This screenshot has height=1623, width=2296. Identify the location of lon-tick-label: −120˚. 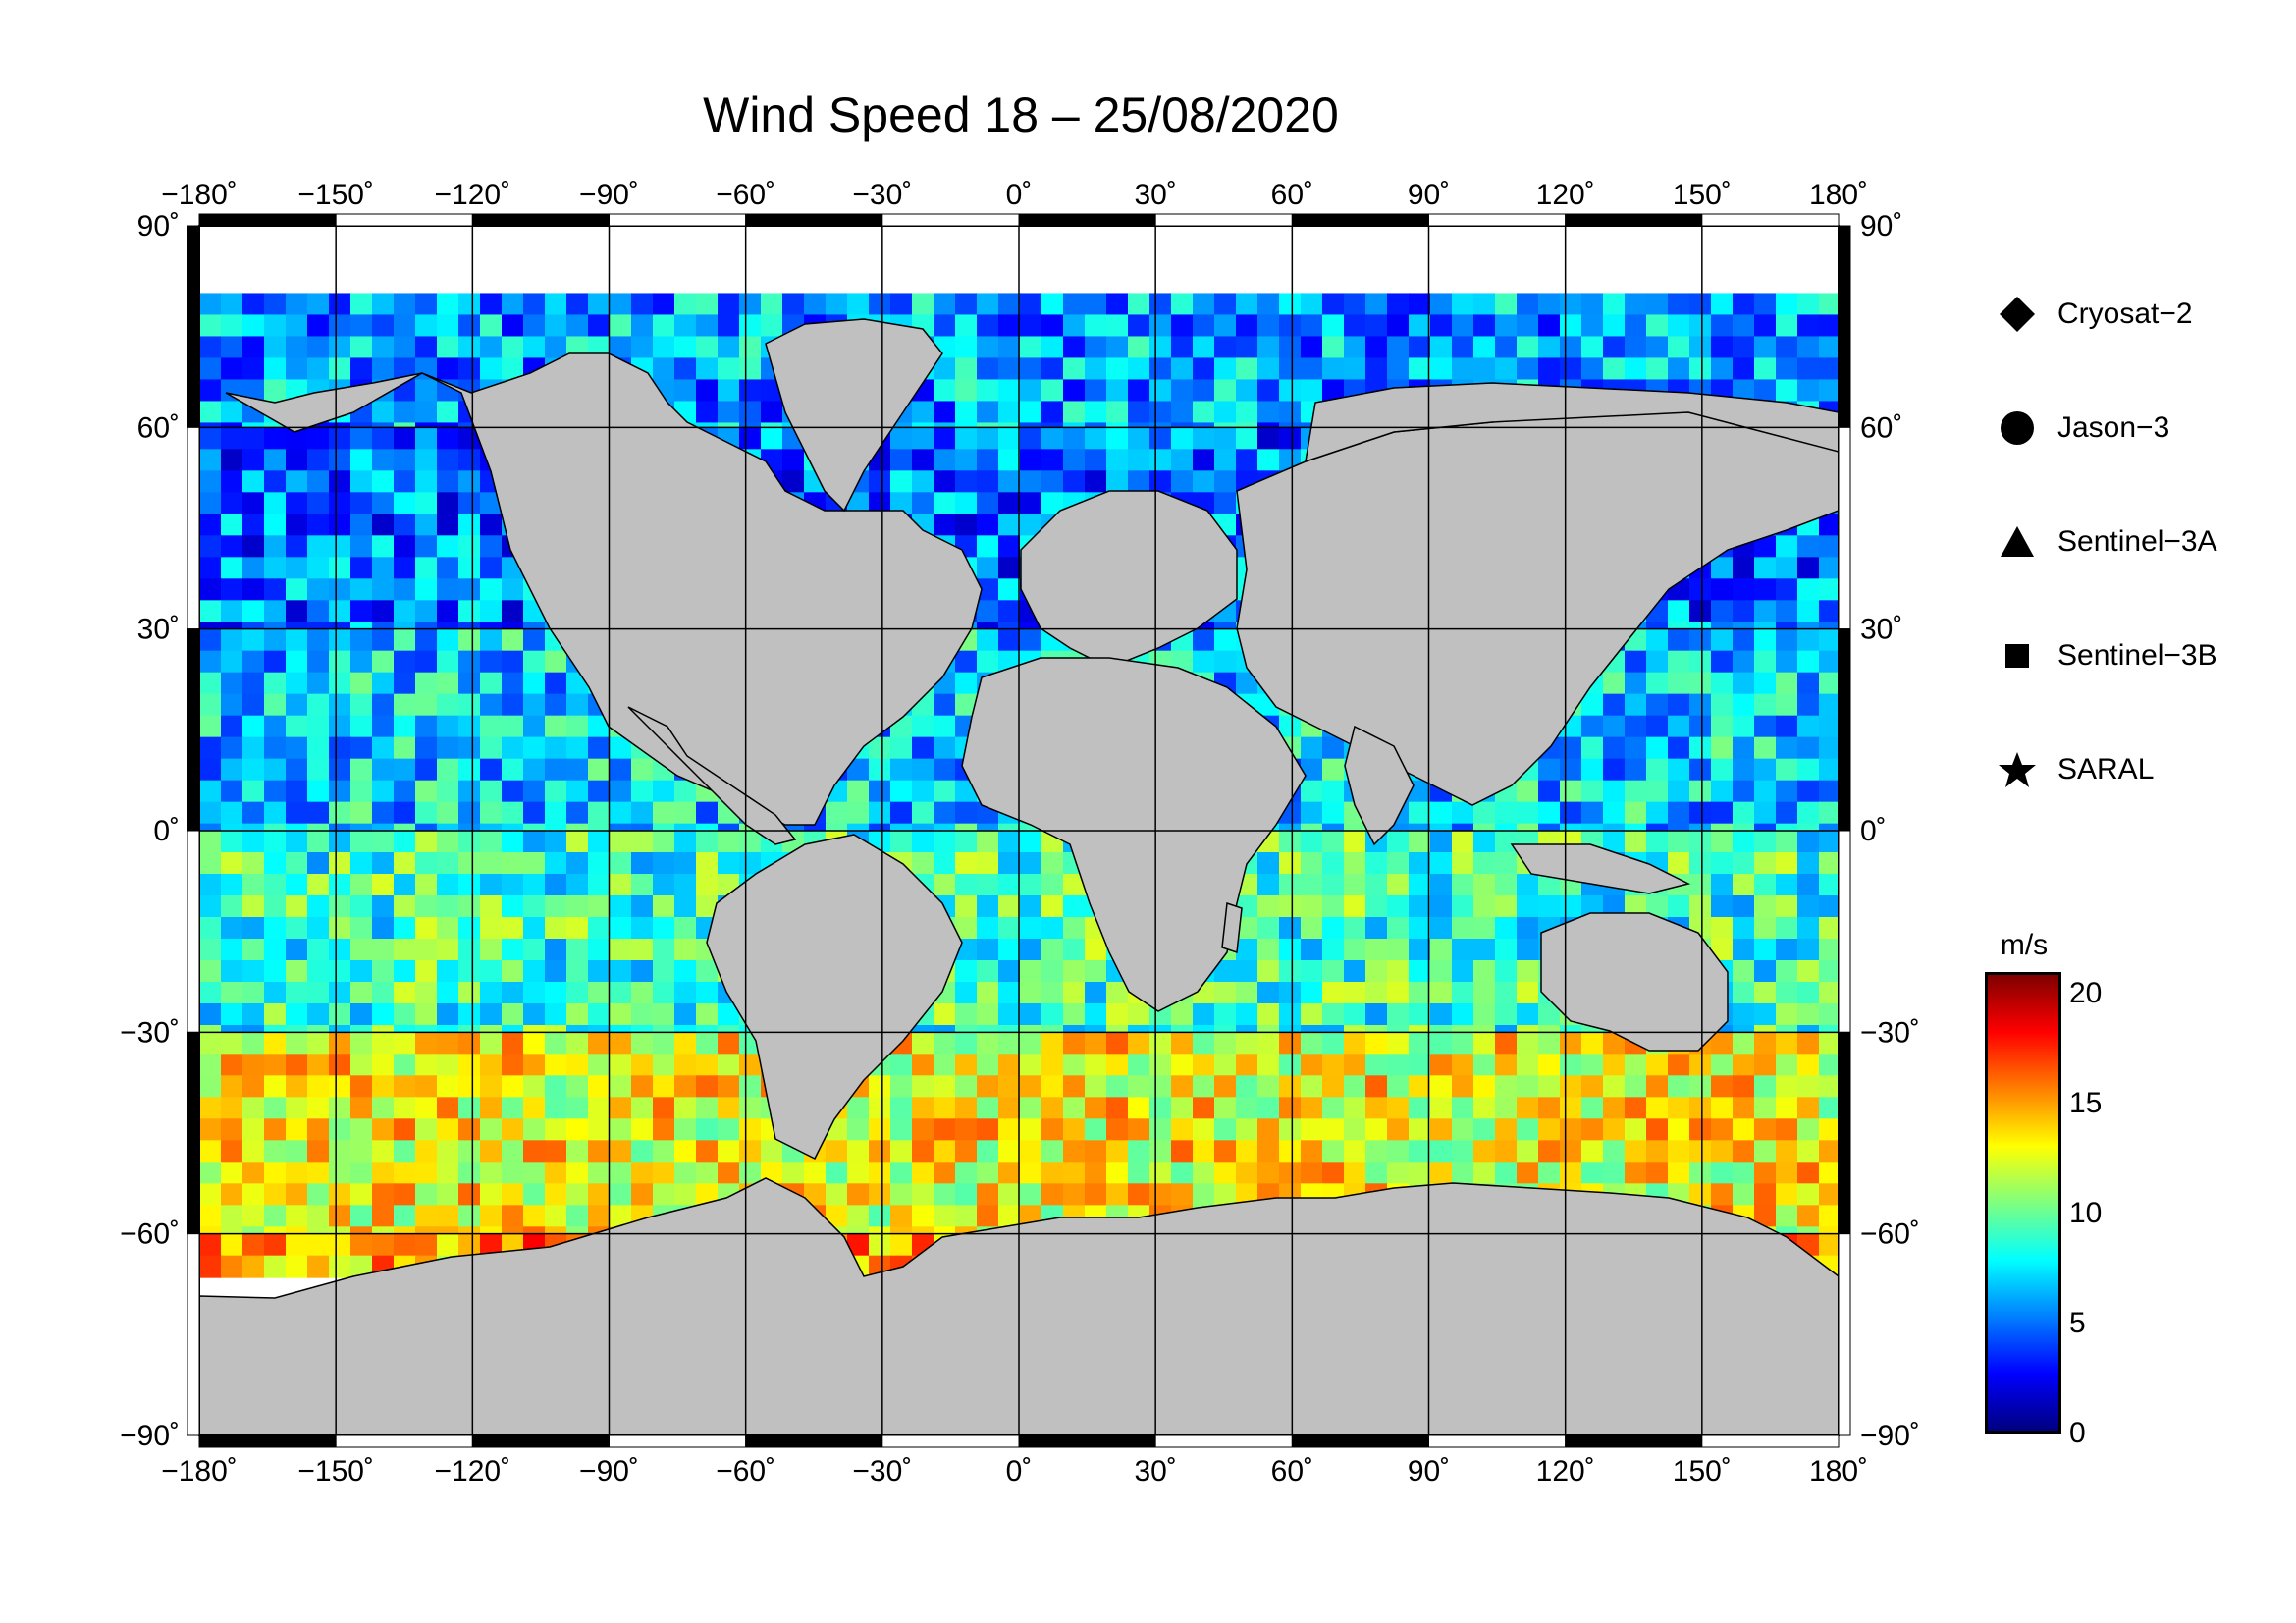
(473, 1471).